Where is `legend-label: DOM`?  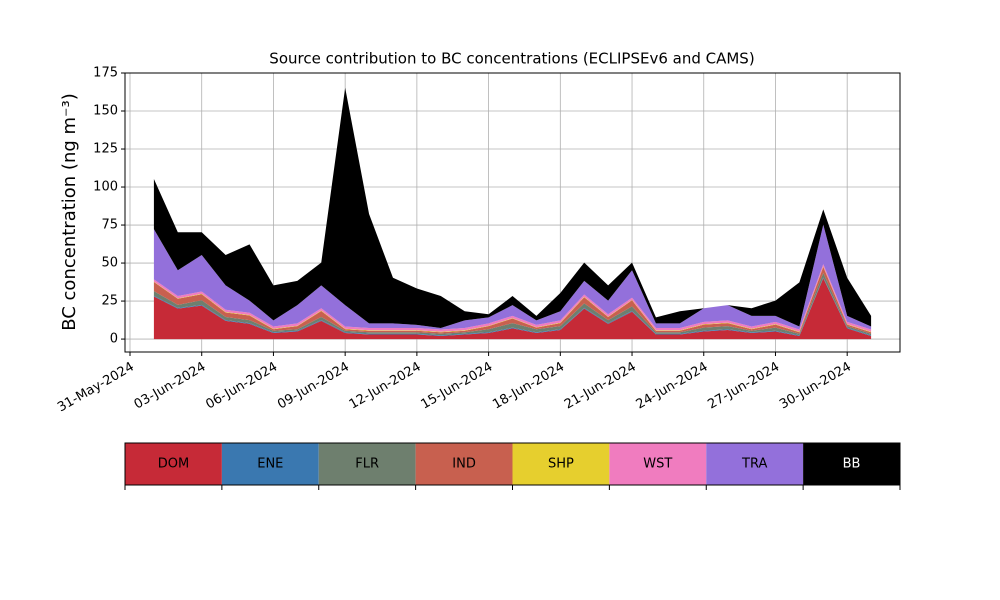
legend-label: DOM is located at coordinates (173, 464).